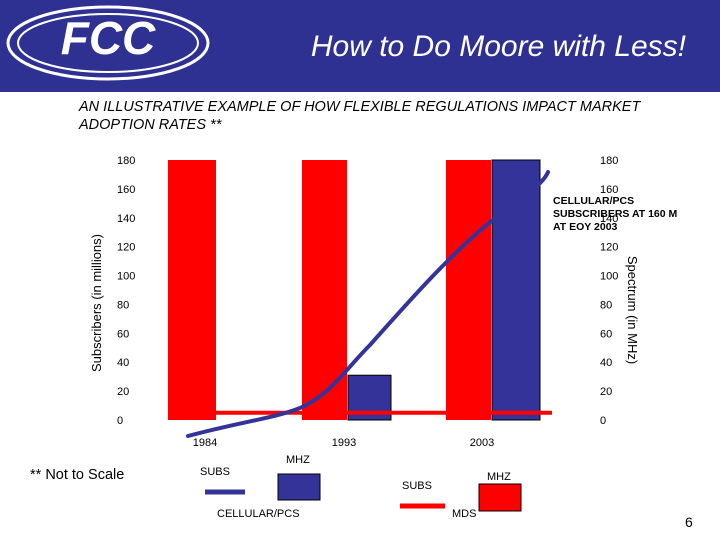  I want to click on y-tick-left-100: 100, so click(126, 277).